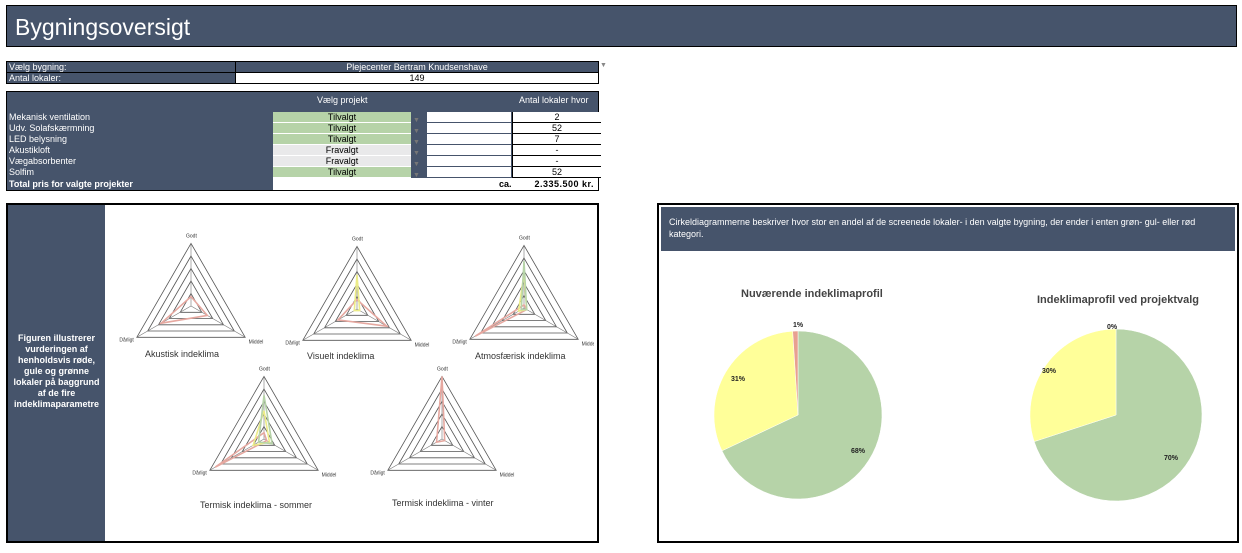 Image resolution: width=1242 pixels, height=553 pixels. What do you see at coordinates (798, 325) in the screenshot?
I see `pie-data-label: 1%` at bounding box center [798, 325].